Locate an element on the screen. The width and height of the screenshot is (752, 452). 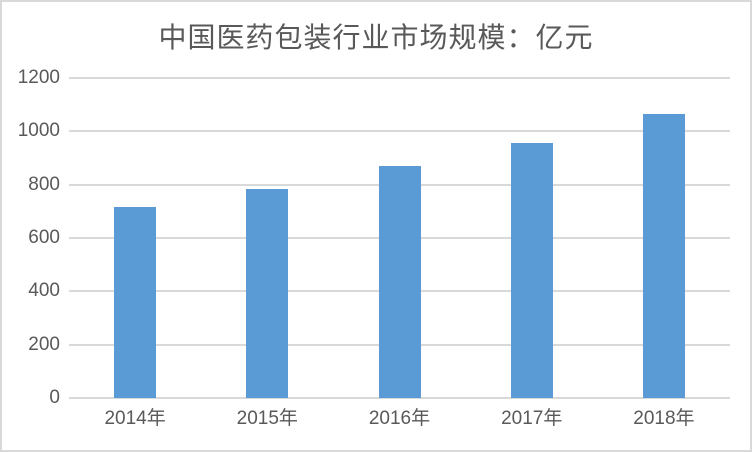
y-tick-label-400: 400 is located at coordinates (44, 291).